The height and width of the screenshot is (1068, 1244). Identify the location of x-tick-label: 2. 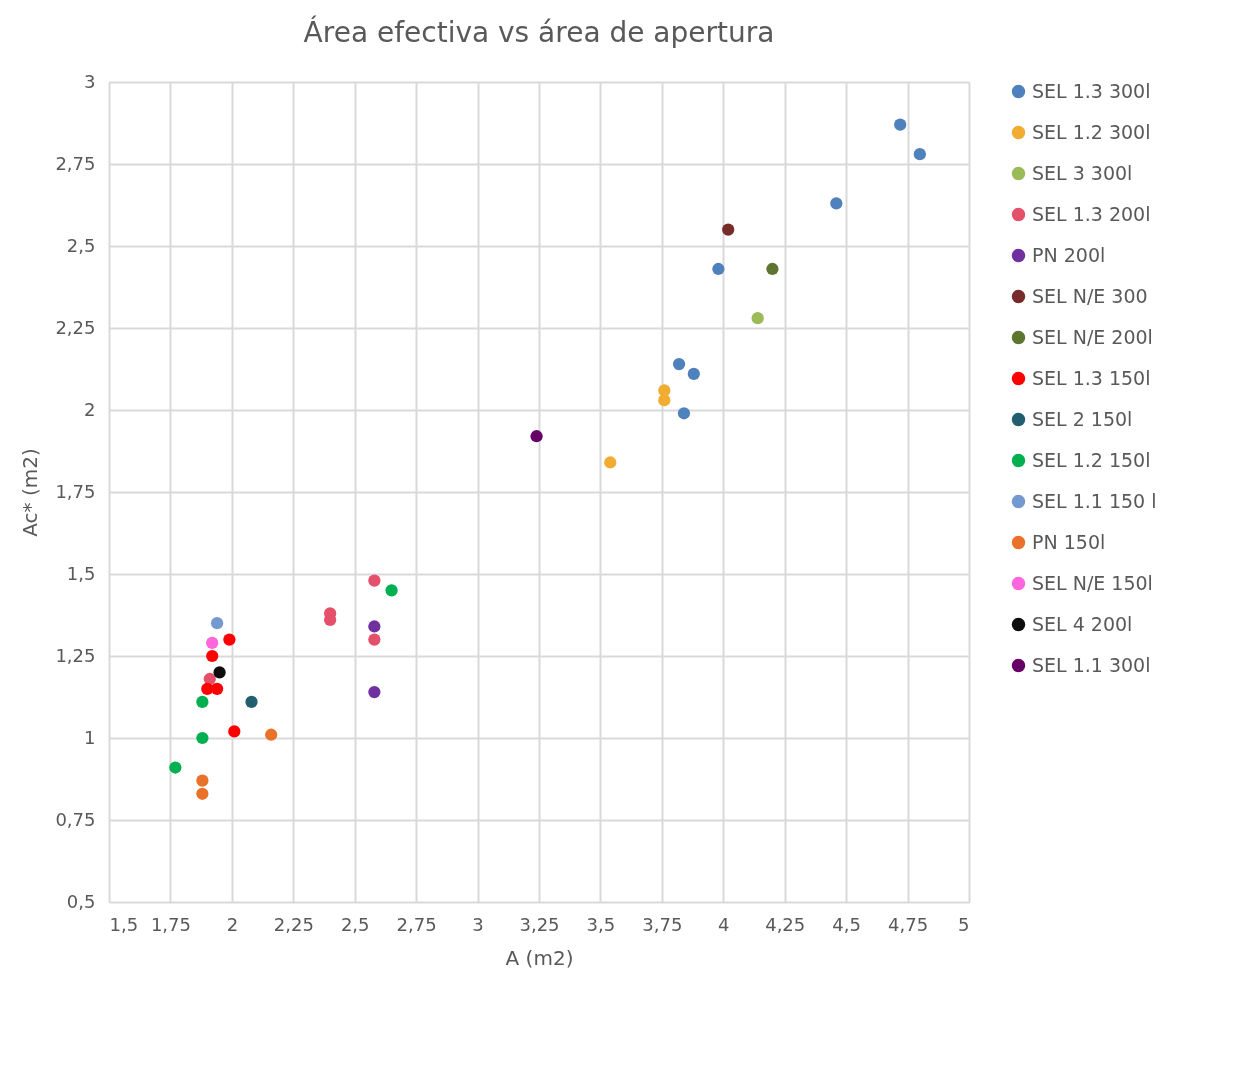
(232, 924).